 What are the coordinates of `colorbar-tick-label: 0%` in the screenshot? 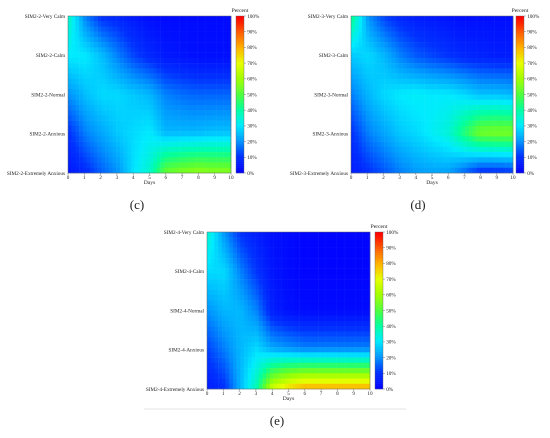 It's located at (531, 174).